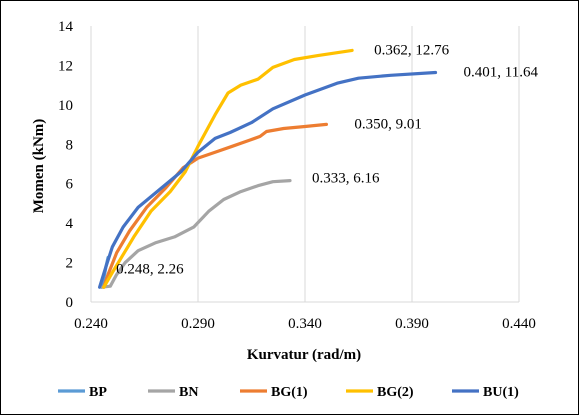 The height and width of the screenshot is (415, 579). What do you see at coordinates (501, 392) in the screenshot?
I see `legend-label: BU(1)` at bounding box center [501, 392].